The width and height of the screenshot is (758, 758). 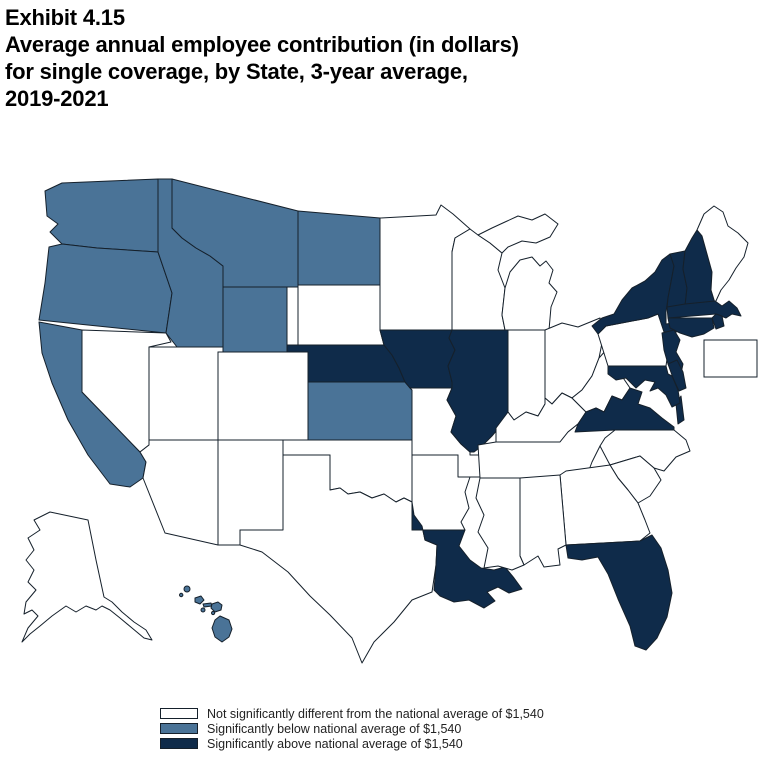 I want to click on legend-swatch-not-different, so click(x=179, y=713).